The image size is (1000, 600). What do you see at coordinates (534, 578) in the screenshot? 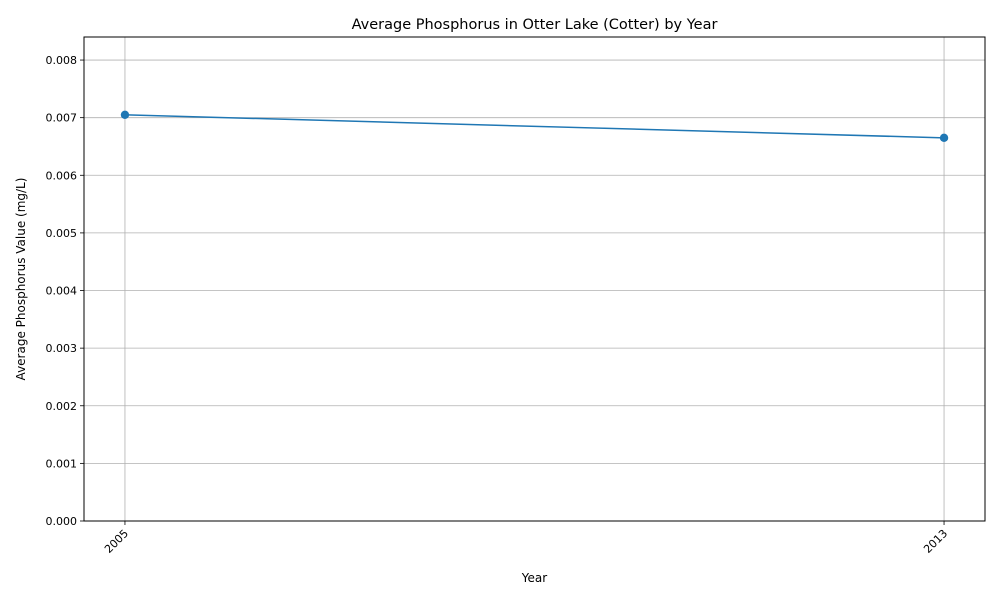
I see `x-axis-label: Year` at bounding box center [534, 578].